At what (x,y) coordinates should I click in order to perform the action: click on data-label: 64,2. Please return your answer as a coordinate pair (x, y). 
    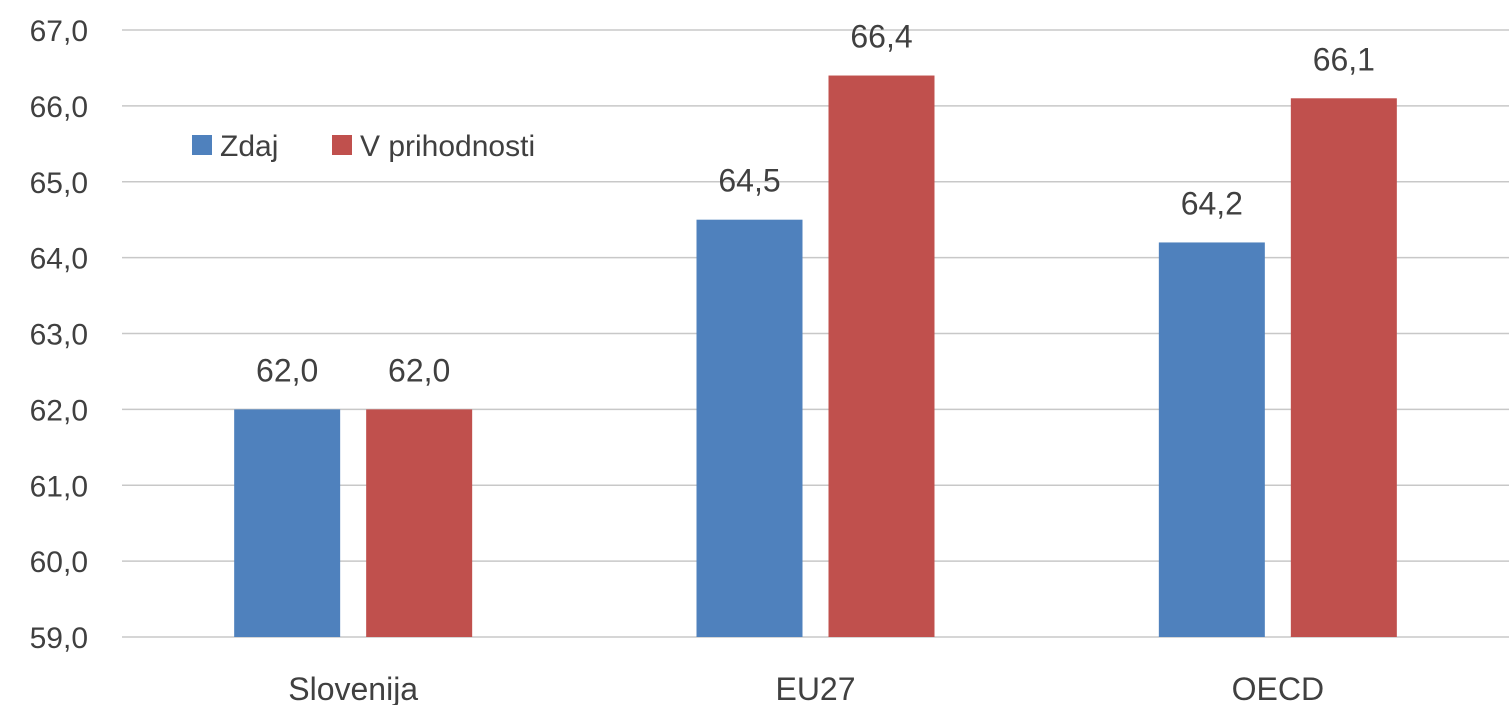
    Looking at the image, I should click on (1212, 203).